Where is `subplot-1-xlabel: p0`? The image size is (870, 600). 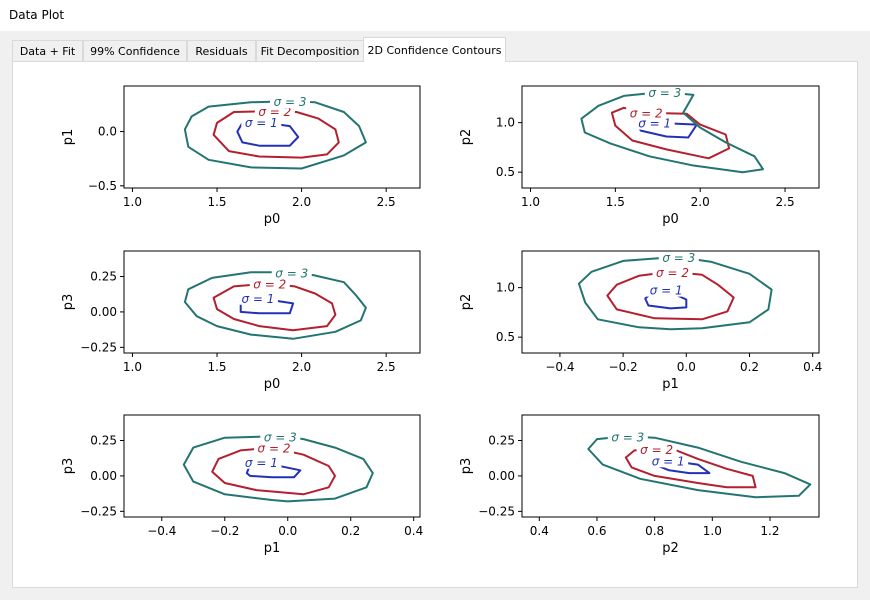 subplot-1-xlabel: p0 is located at coordinates (272, 219).